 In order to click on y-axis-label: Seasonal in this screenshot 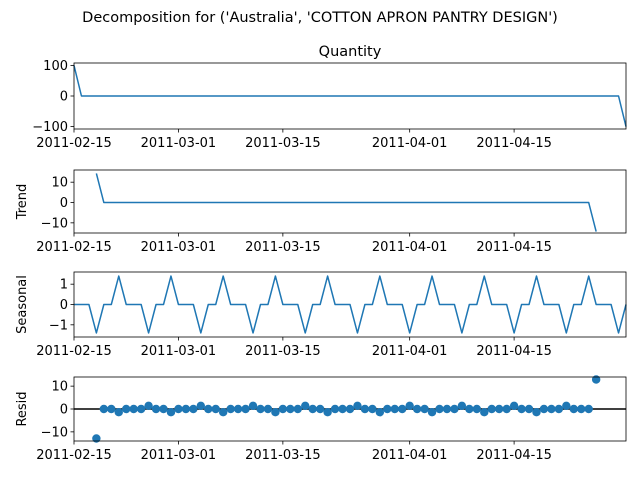, I will do `click(22, 304)`.